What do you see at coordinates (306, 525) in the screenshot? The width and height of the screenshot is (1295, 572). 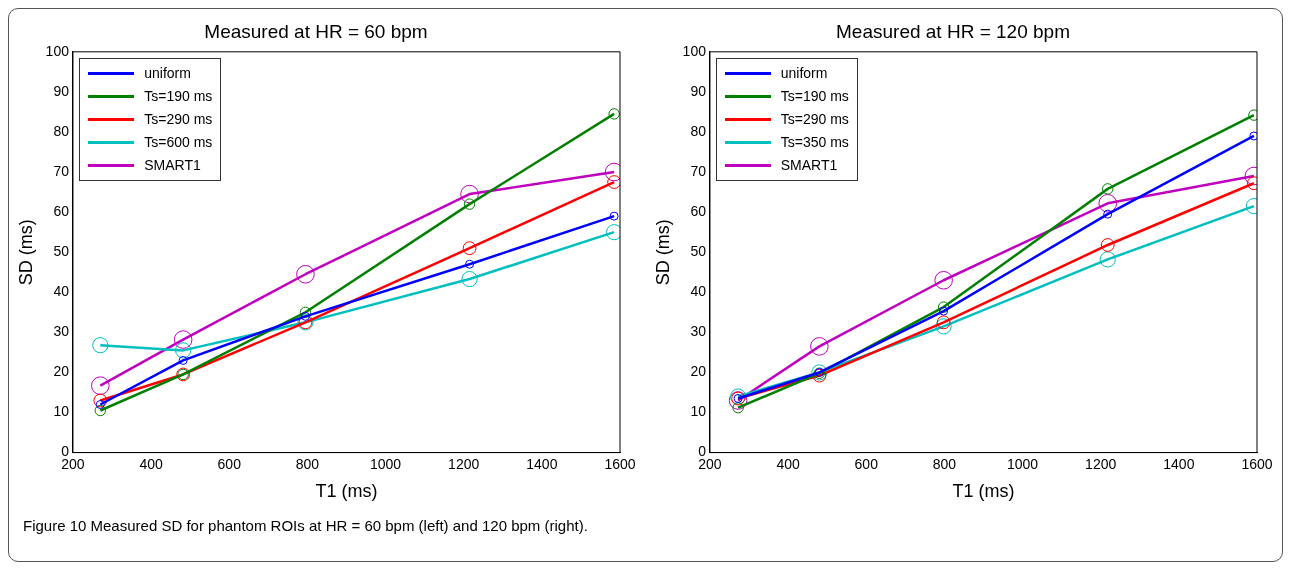 I see `caption: Figure 10 Measured SD for phantom ROIs at HR = 60 bpm (left) and 120 bpm (right).` at bounding box center [306, 525].